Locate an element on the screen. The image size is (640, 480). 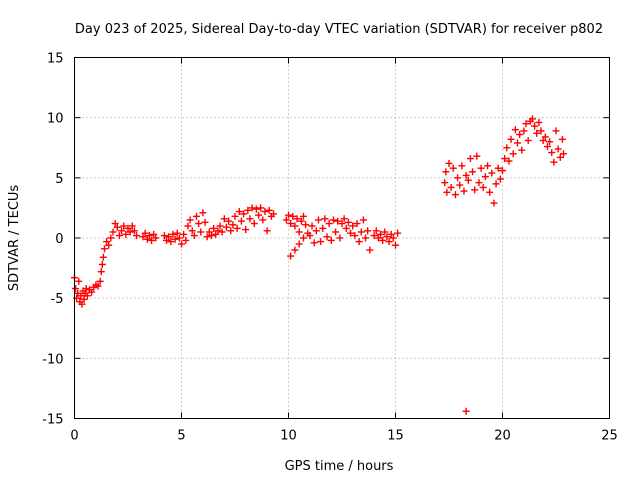
x-tick-label: 15 is located at coordinates (395, 436).